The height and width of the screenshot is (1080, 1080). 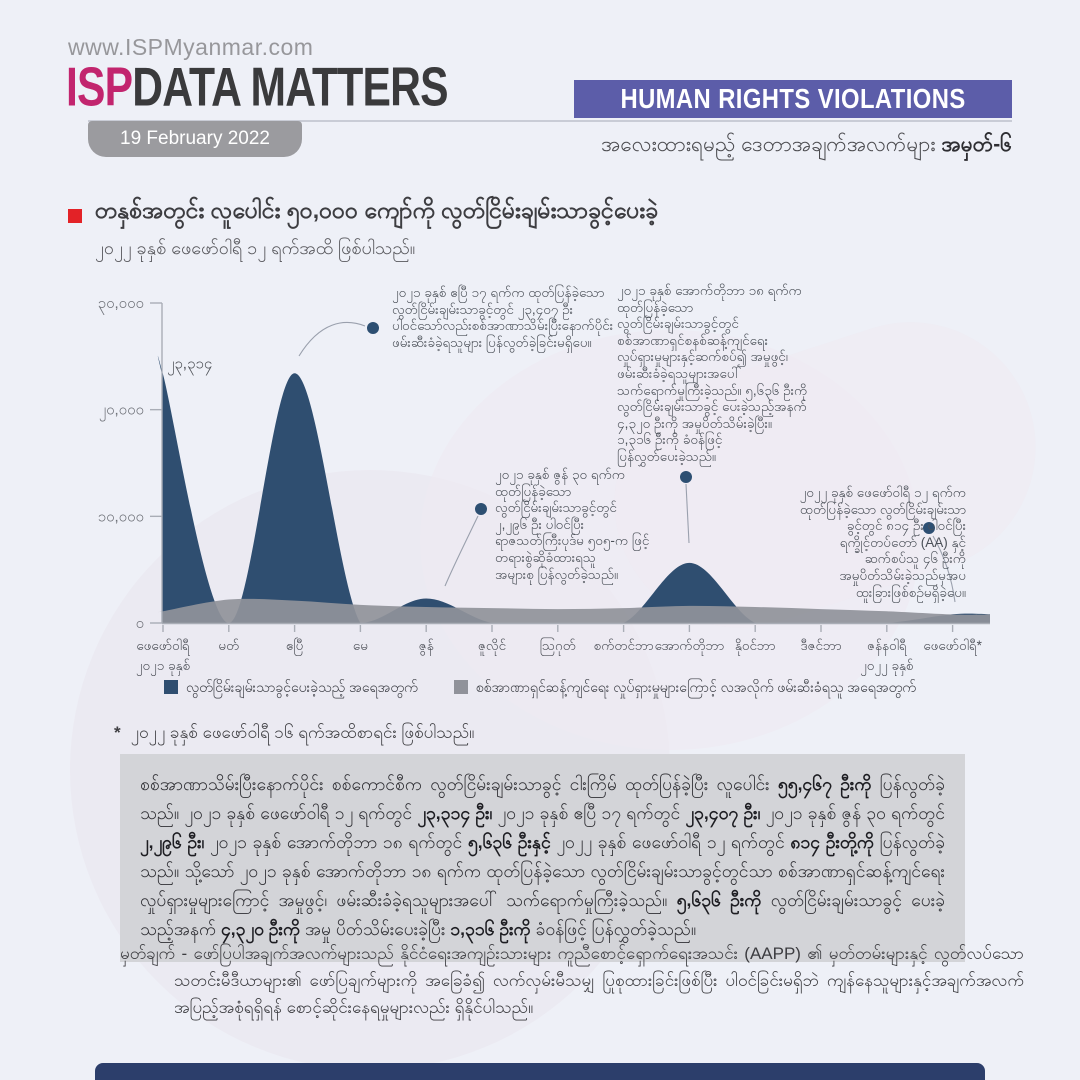 What do you see at coordinates (157, 953) in the screenshot?
I see `note-label: မှတ်ချက် -` at bounding box center [157, 953].